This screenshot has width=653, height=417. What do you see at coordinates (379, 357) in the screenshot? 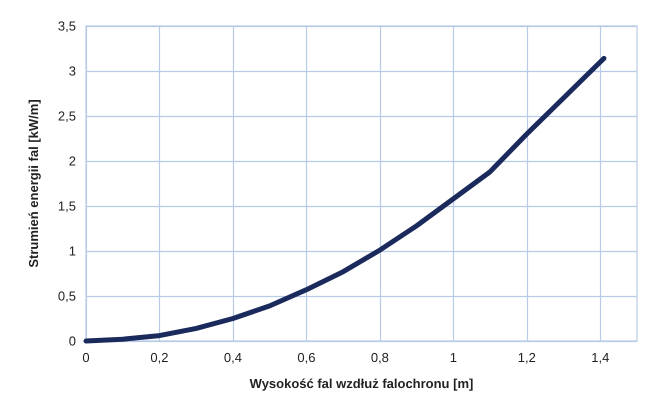
I see `x-tick-label: 0,8` at bounding box center [379, 357].